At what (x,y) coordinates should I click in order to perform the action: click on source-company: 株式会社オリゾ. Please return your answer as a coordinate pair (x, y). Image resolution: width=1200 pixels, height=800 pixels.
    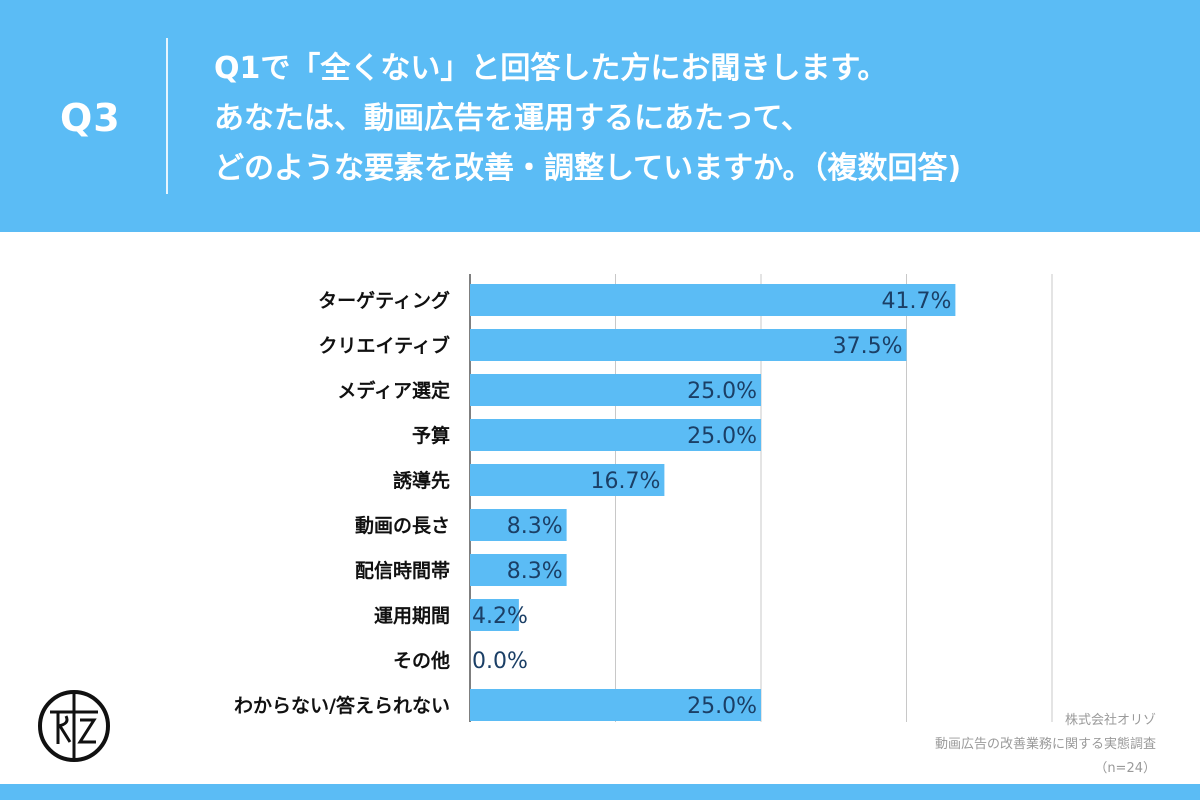
    Looking at the image, I should click on (1110, 720).